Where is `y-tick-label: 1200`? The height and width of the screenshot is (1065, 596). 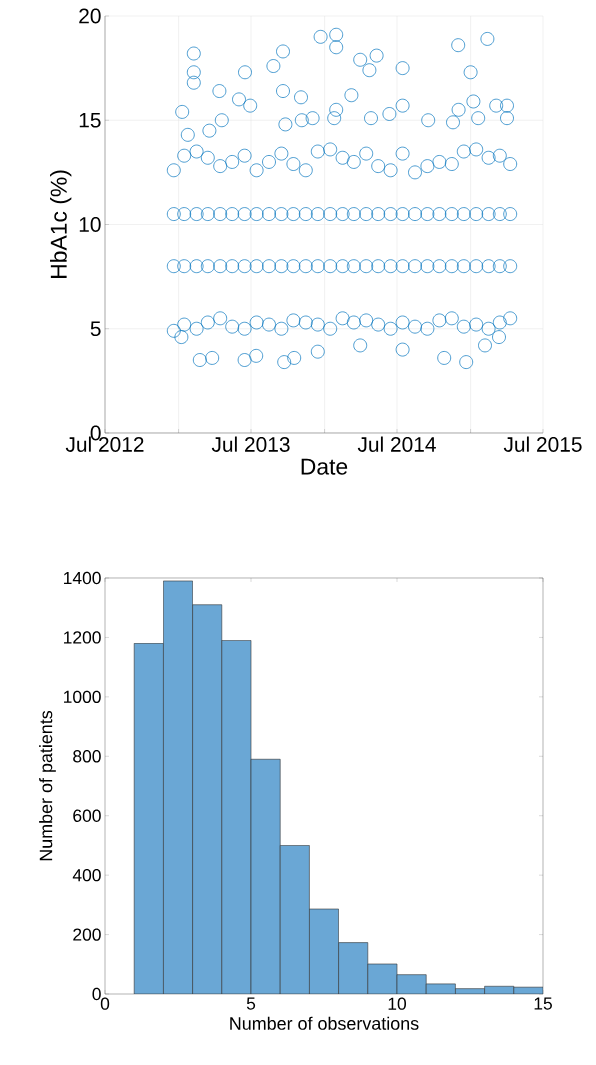
y-tick-label: 1200 is located at coordinates (82, 637).